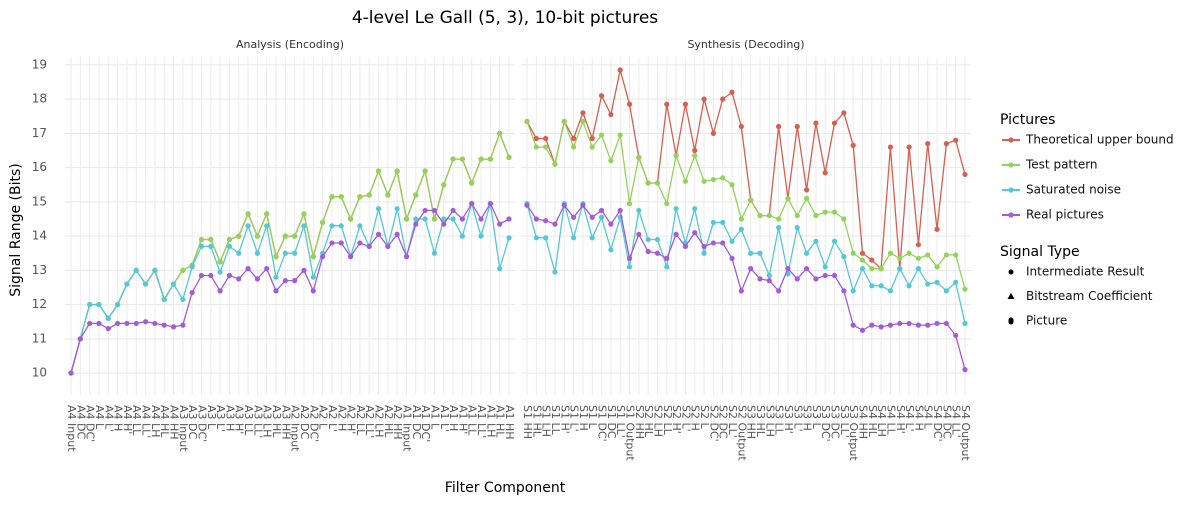 The image size is (1203, 506). Describe the element at coordinates (39, 270) in the screenshot. I see `y-tick-label: 13` at that location.